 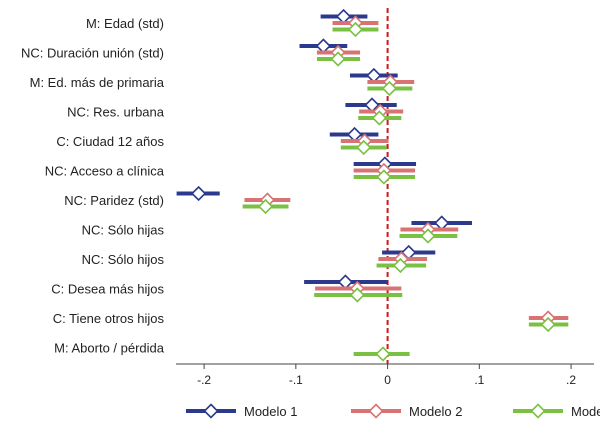 What do you see at coordinates (204, 380) in the screenshot?
I see `x-tick-label: -.2` at bounding box center [204, 380].